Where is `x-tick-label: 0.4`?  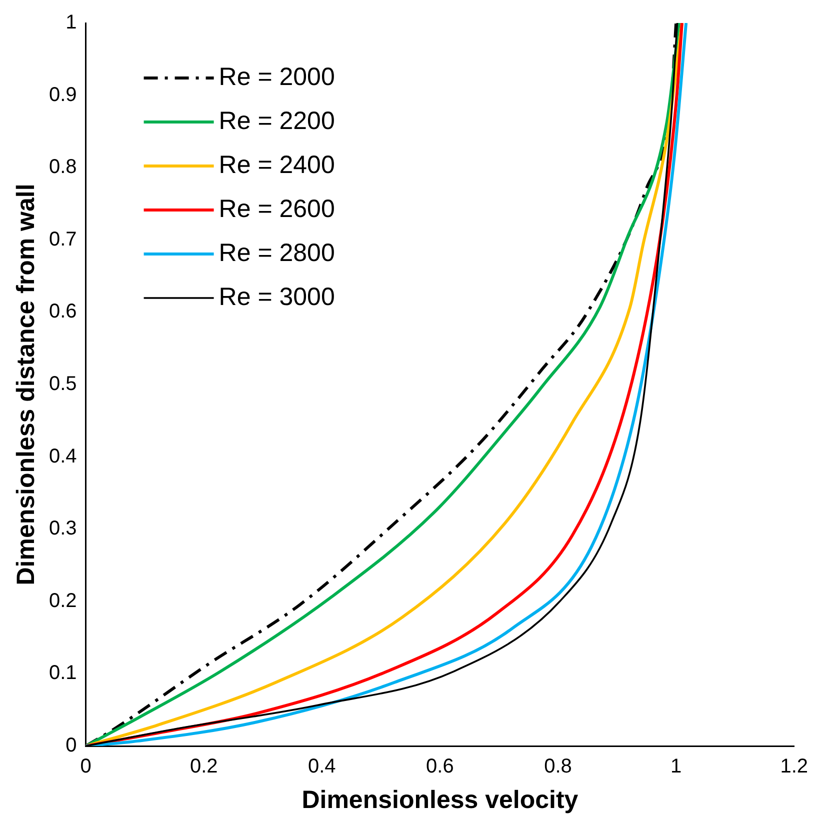
x-tick-label: 0.4 is located at coordinates (322, 767).